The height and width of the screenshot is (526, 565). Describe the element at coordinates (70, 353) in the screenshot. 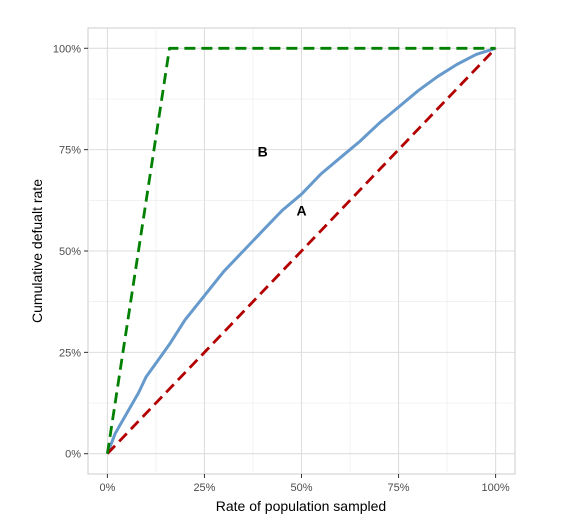

I see `y-tick-label: 25%` at that location.